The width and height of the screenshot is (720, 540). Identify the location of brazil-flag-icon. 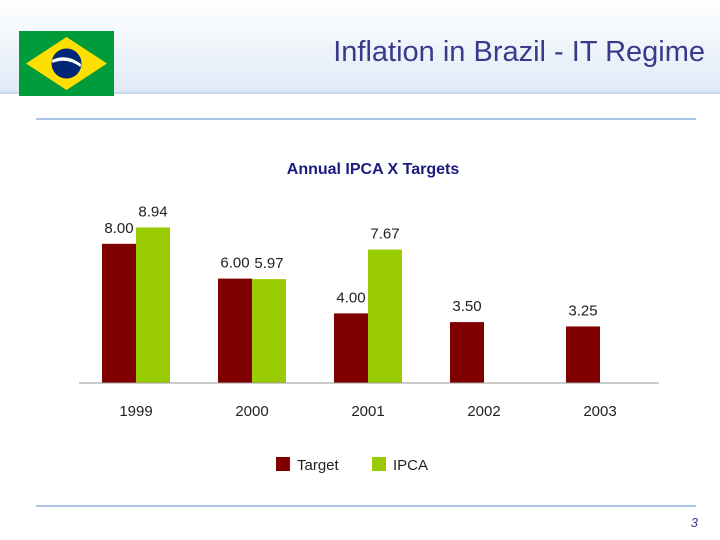
(66, 63).